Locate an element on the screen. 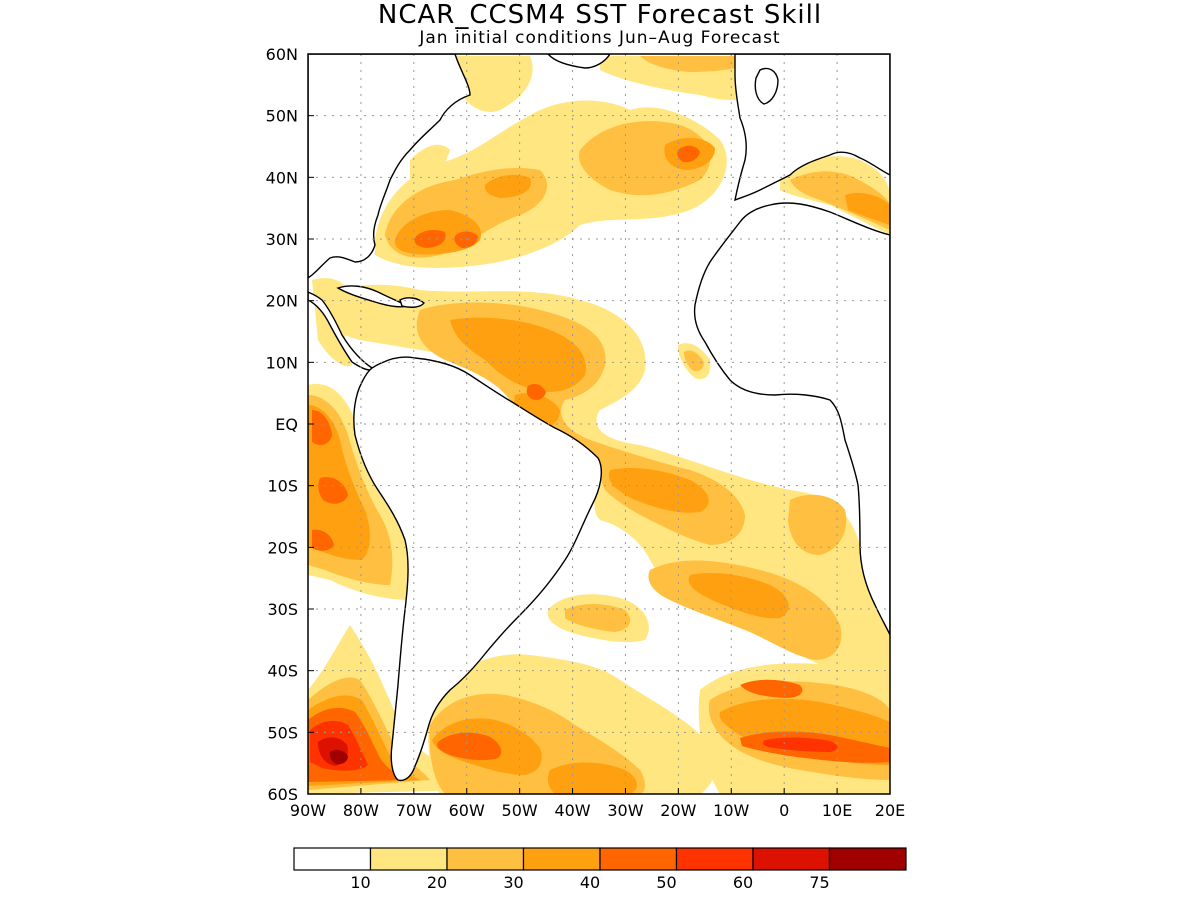  lat-tick-label: 60N is located at coordinates (282, 54).